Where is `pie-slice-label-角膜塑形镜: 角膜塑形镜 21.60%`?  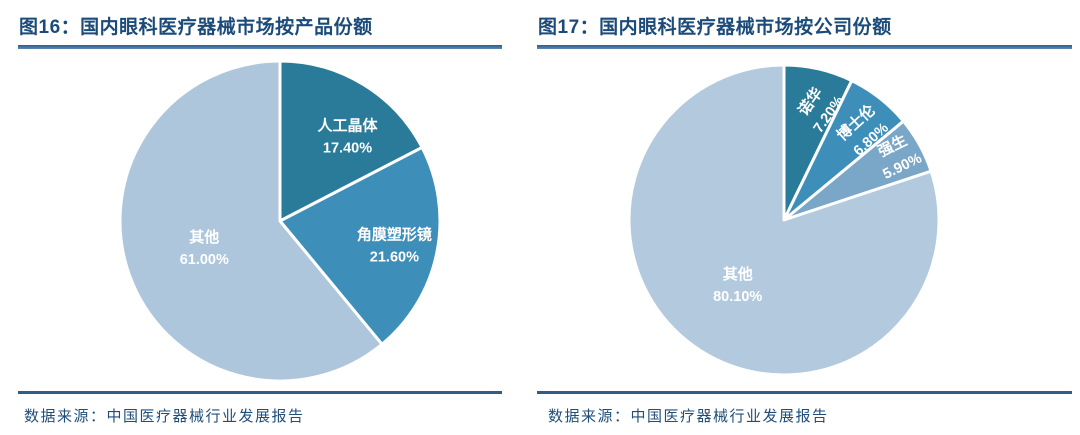
pie-slice-label-角膜塑形镜: 角膜塑形镜 21.60% is located at coordinates (394, 245).